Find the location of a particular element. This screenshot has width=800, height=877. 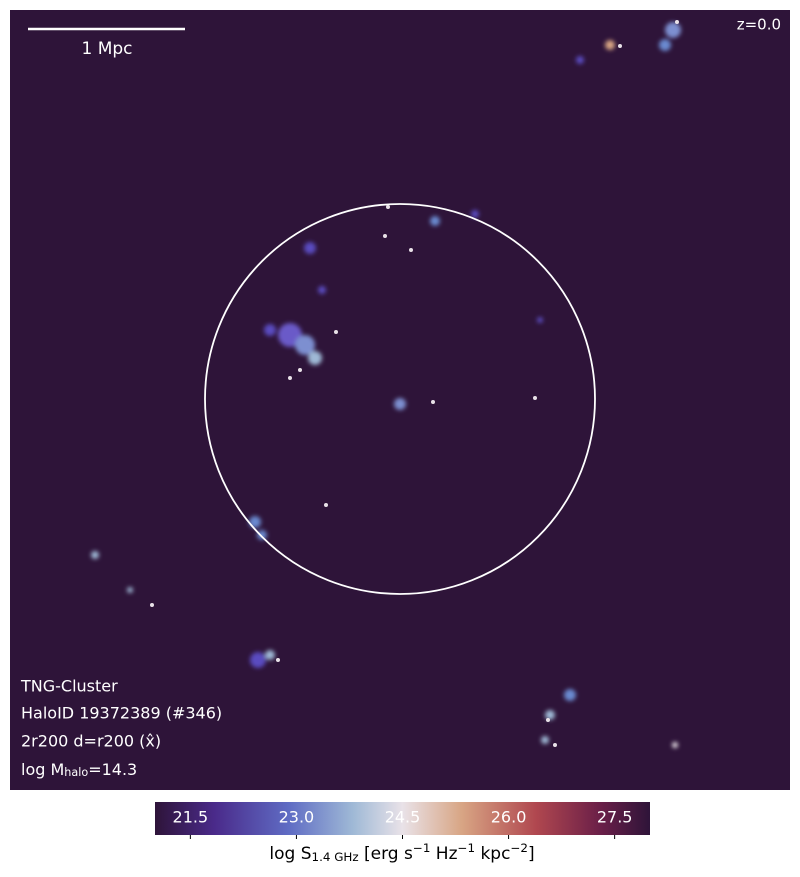

label-part: ] is located at coordinates (531, 854).